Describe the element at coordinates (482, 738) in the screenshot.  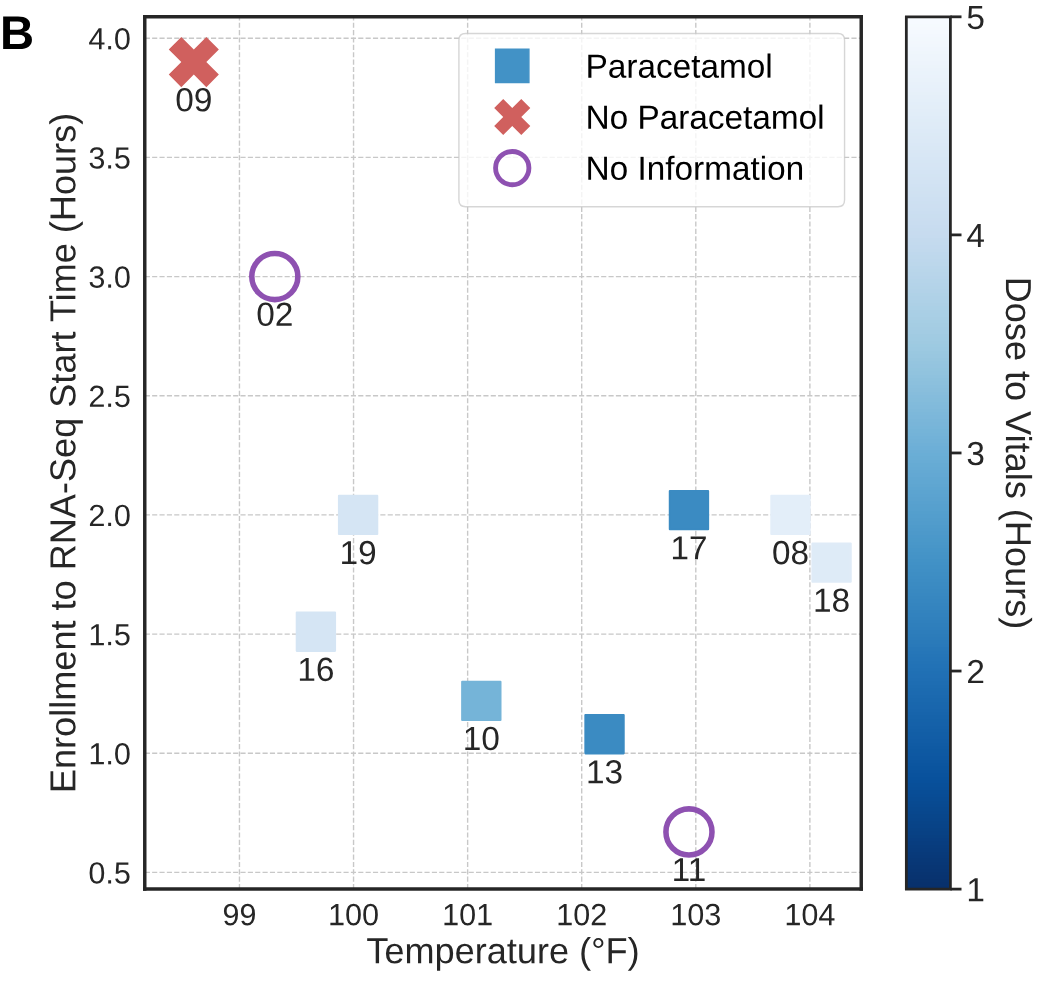
I see `annotation: 10` at that location.